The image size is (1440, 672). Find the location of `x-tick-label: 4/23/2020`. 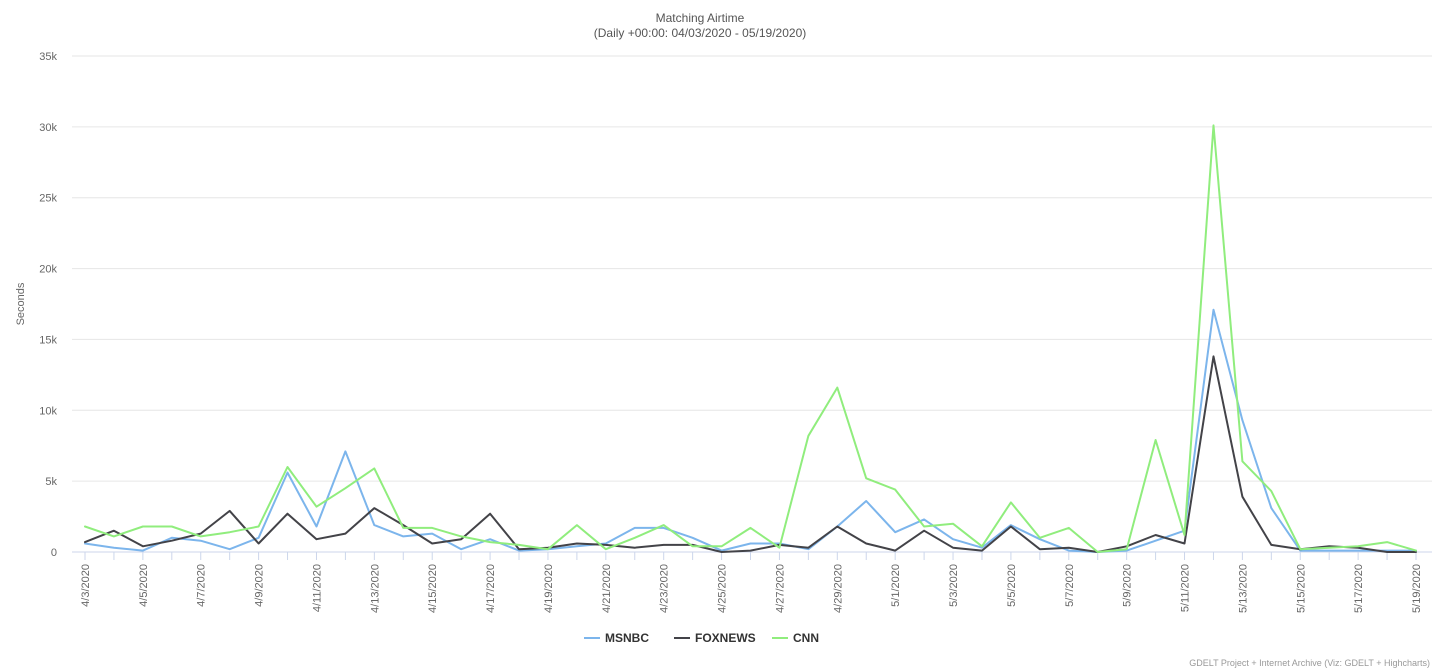

x-tick-label: 4/23/2020 is located at coordinates (665, 588).